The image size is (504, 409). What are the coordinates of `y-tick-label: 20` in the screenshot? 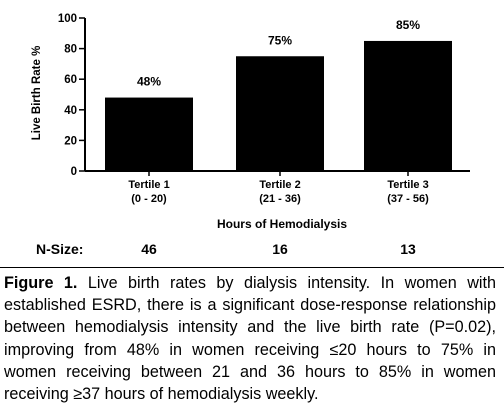 It's located at (70, 141).